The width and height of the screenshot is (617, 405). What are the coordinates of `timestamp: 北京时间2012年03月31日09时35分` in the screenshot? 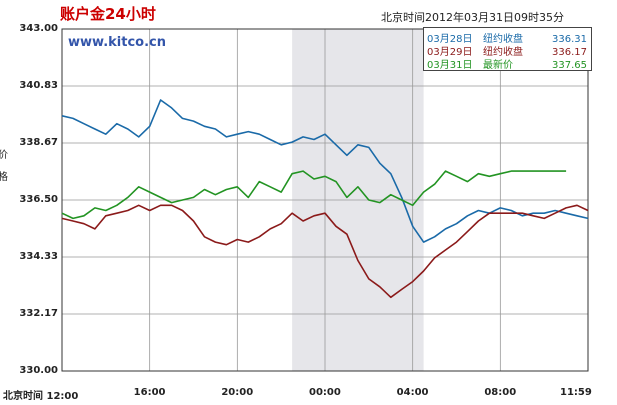 It's located at (472, 17).